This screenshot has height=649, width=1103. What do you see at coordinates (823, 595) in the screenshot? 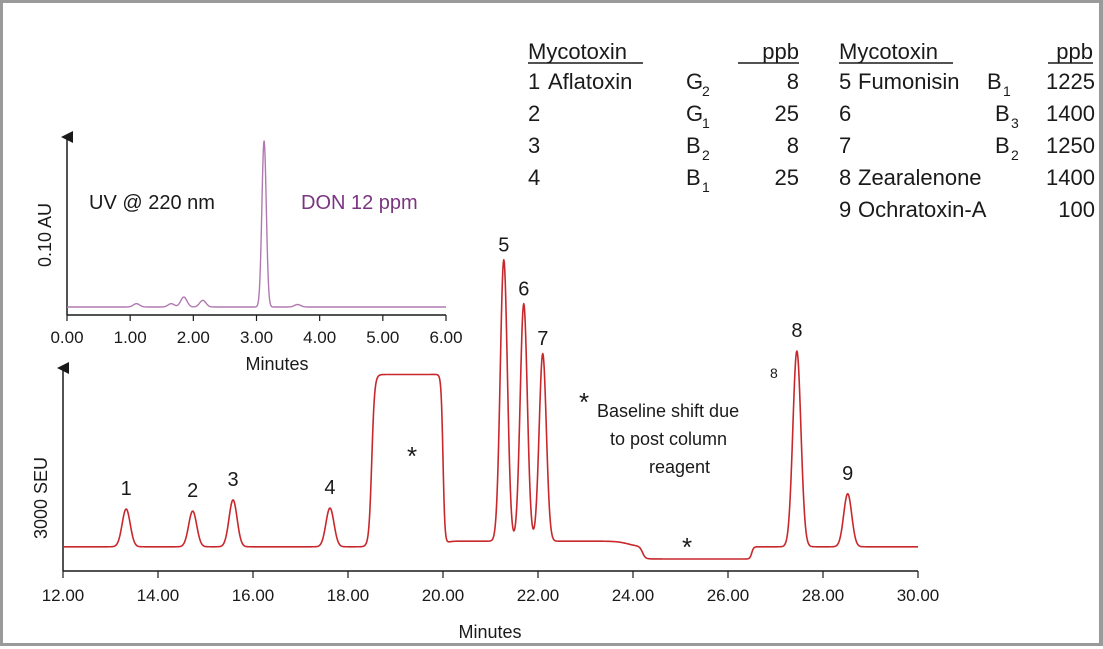
I see `main-x-tick-label: 28.00` at bounding box center [823, 595].